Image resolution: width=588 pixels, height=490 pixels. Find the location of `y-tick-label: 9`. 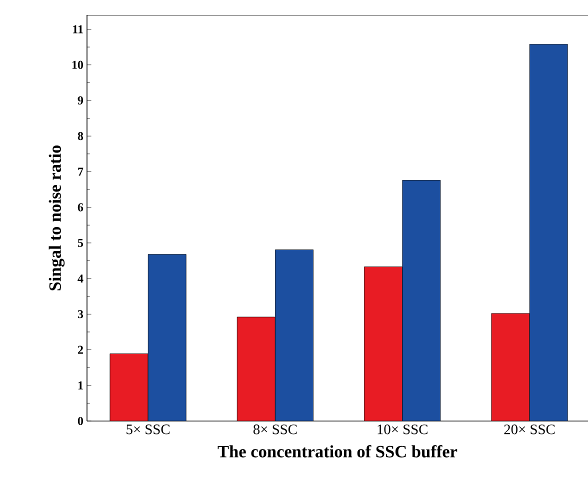

y-tick-label: 9 is located at coordinates (81, 100).